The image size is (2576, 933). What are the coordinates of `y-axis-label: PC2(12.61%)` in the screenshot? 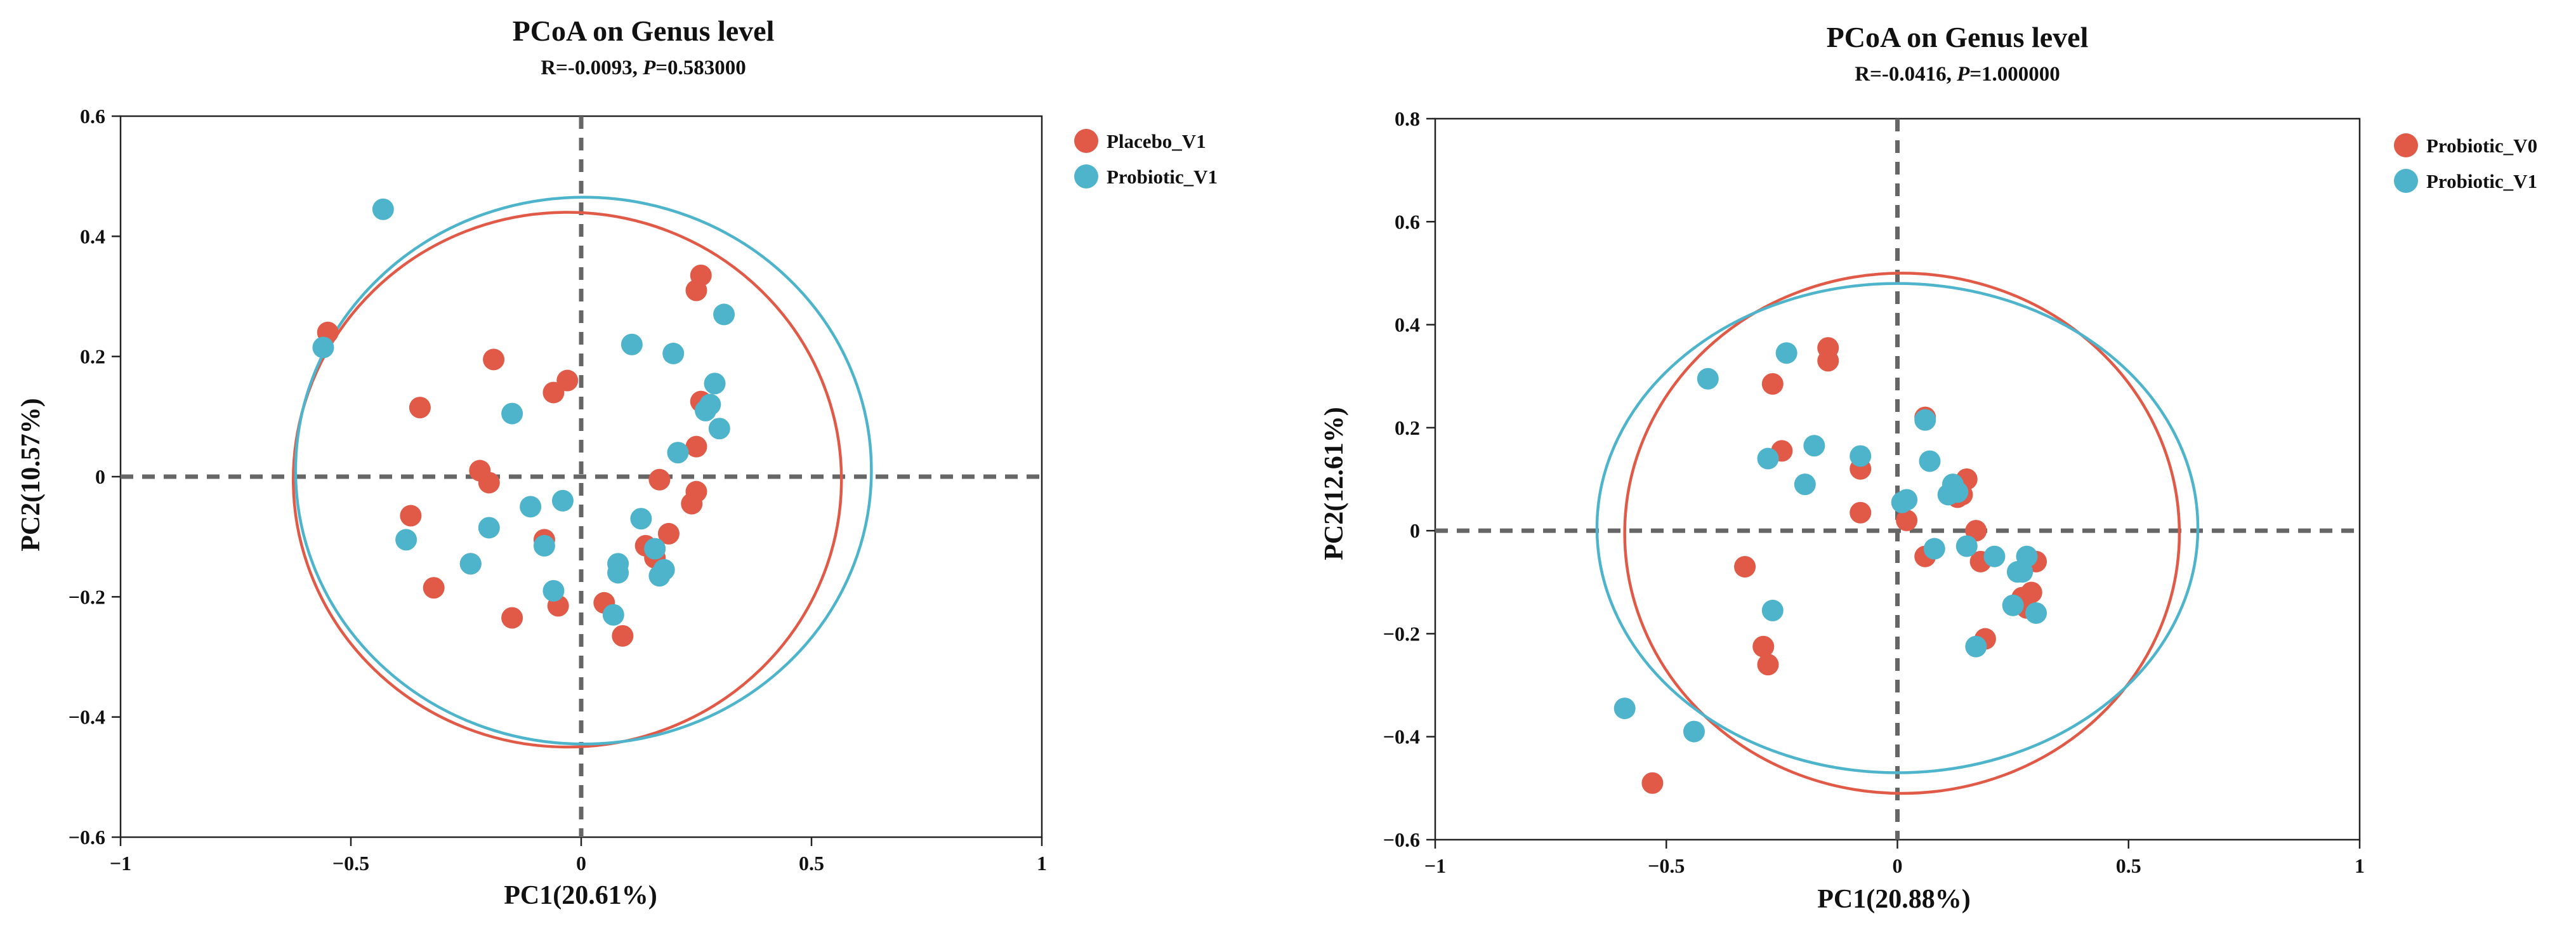 It's located at (1334, 483).